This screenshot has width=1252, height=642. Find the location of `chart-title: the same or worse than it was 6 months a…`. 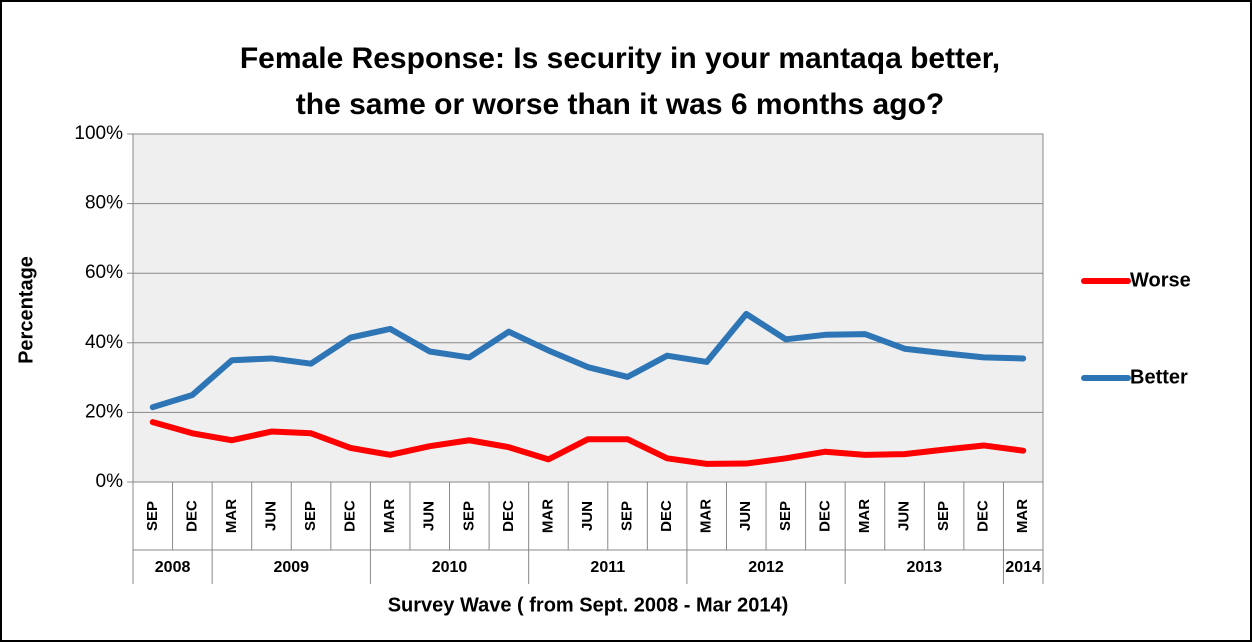

chart-title: the same or worse than it was 6 months a… is located at coordinates (620, 104).